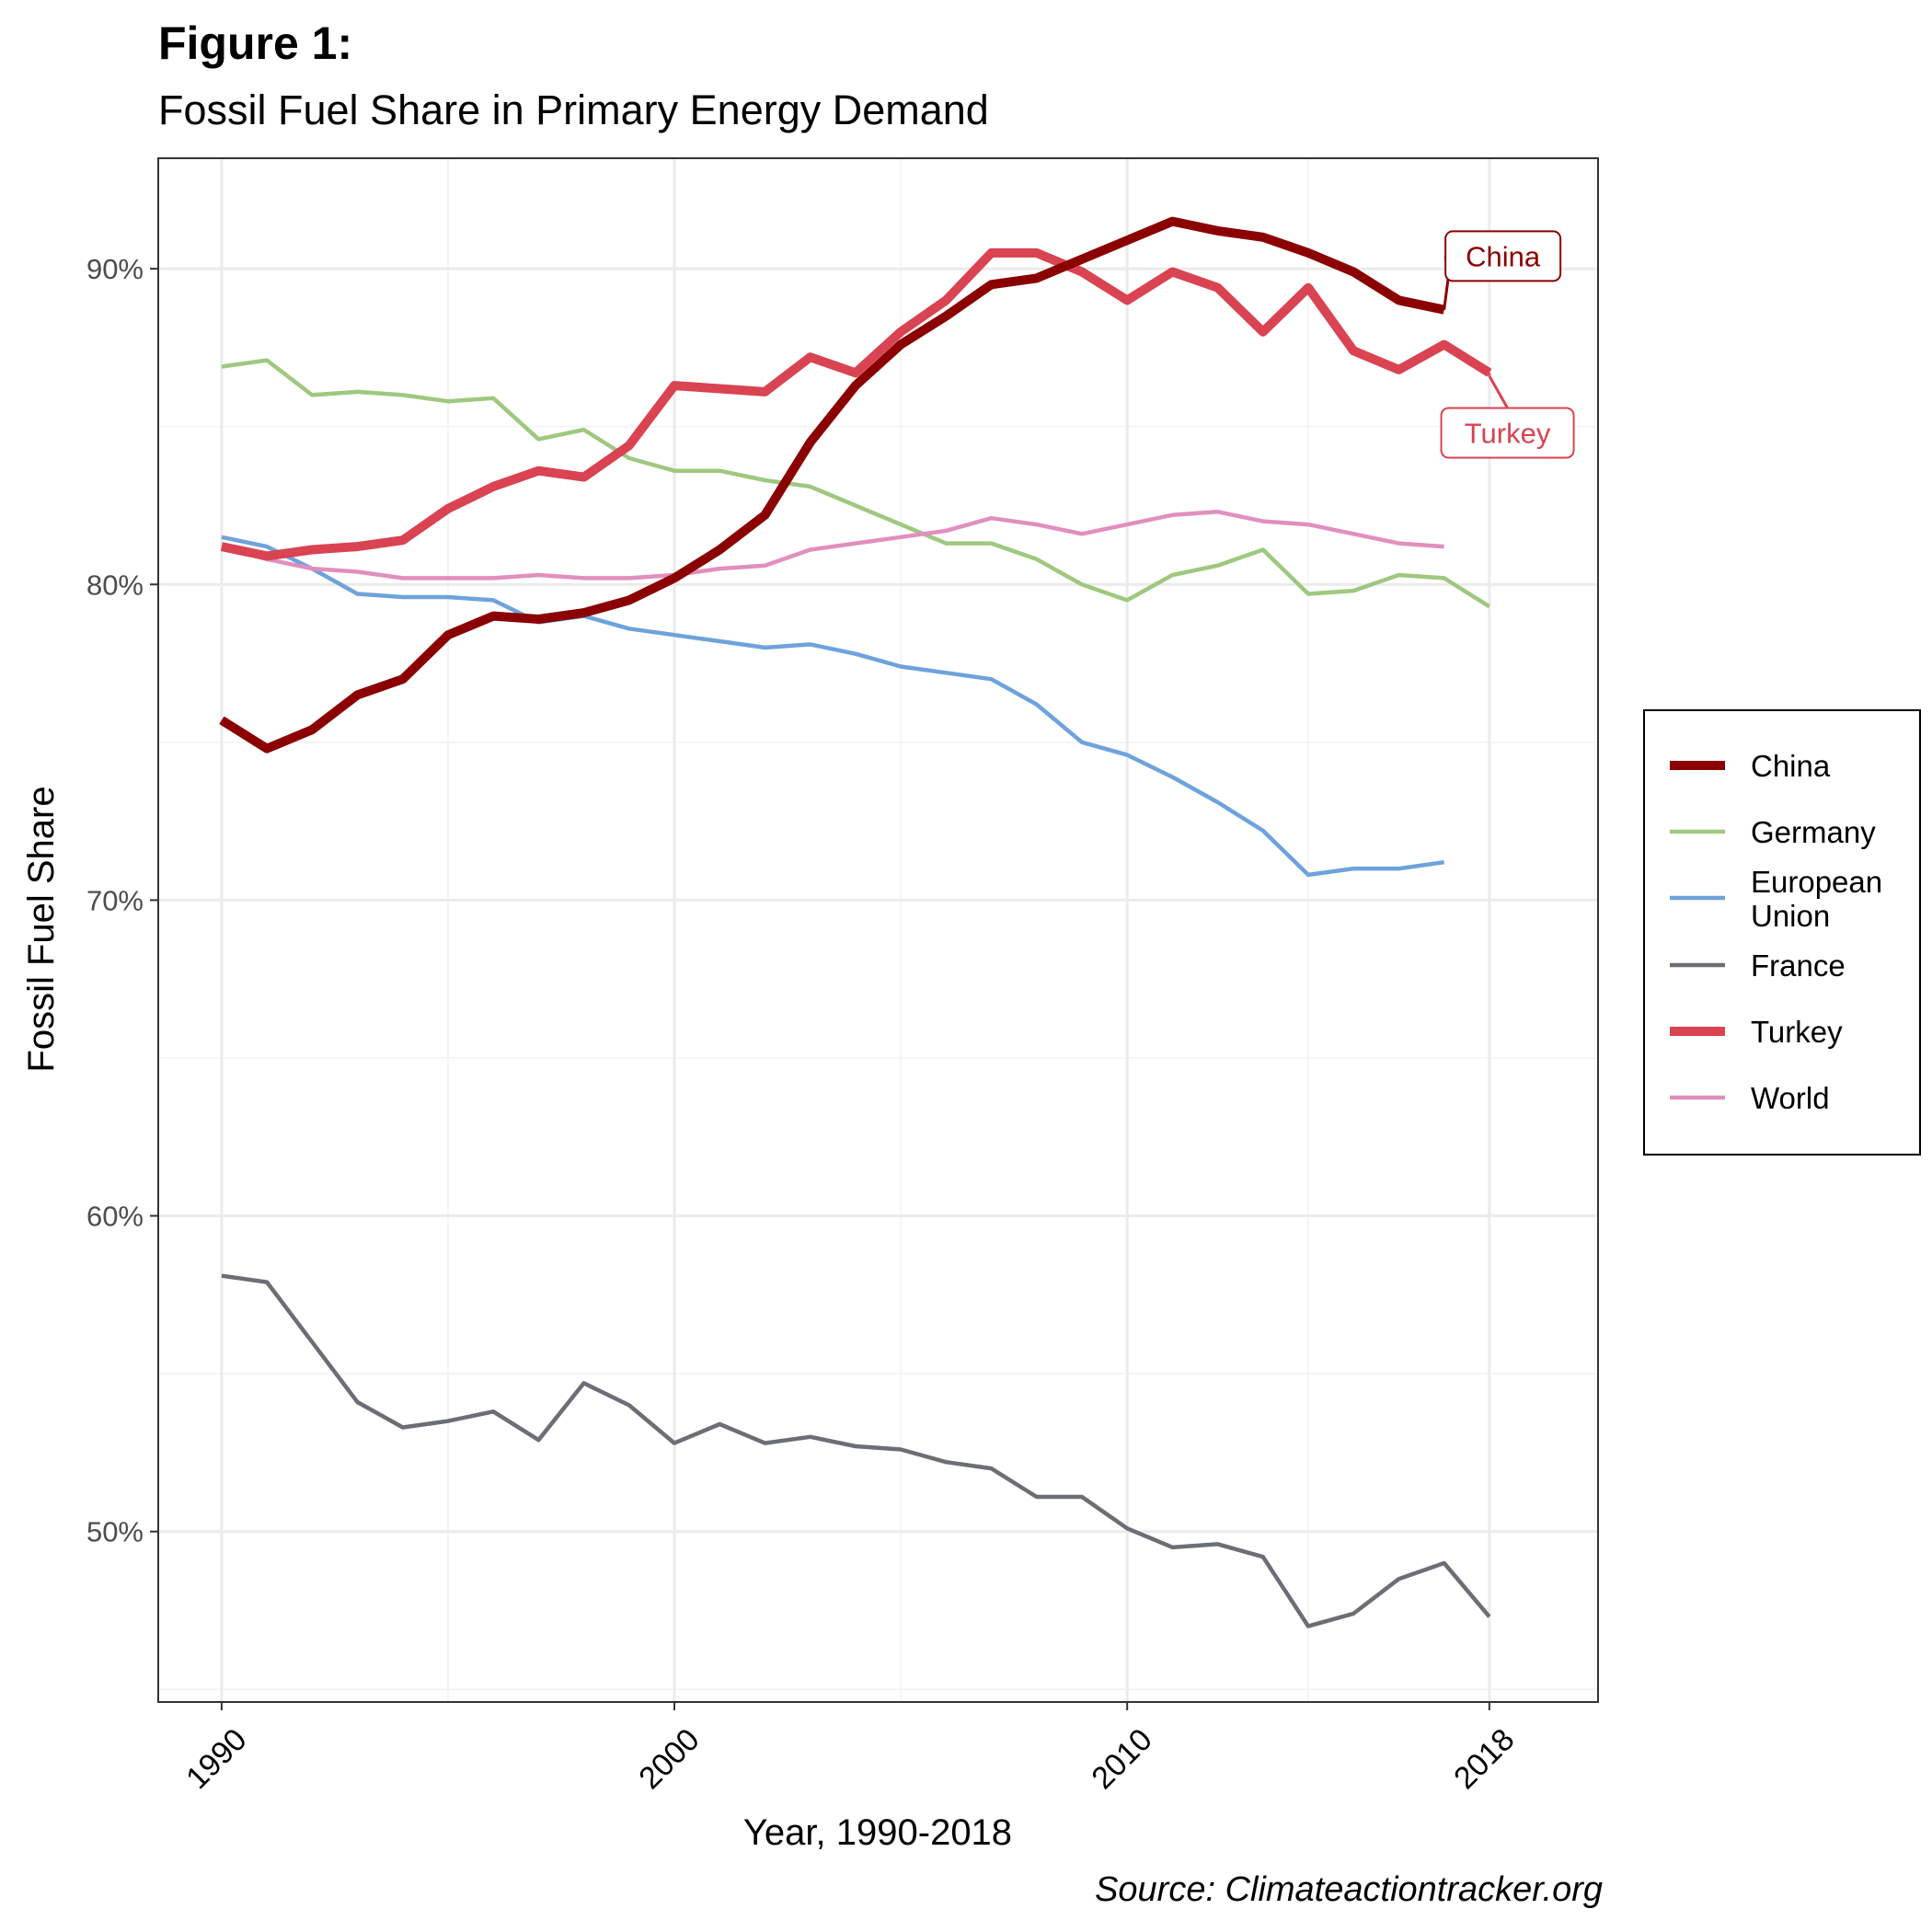  What do you see at coordinates (1349, 1890) in the screenshot?
I see `figure-caption: Source: Climateactiontracker.org` at bounding box center [1349, 1890].